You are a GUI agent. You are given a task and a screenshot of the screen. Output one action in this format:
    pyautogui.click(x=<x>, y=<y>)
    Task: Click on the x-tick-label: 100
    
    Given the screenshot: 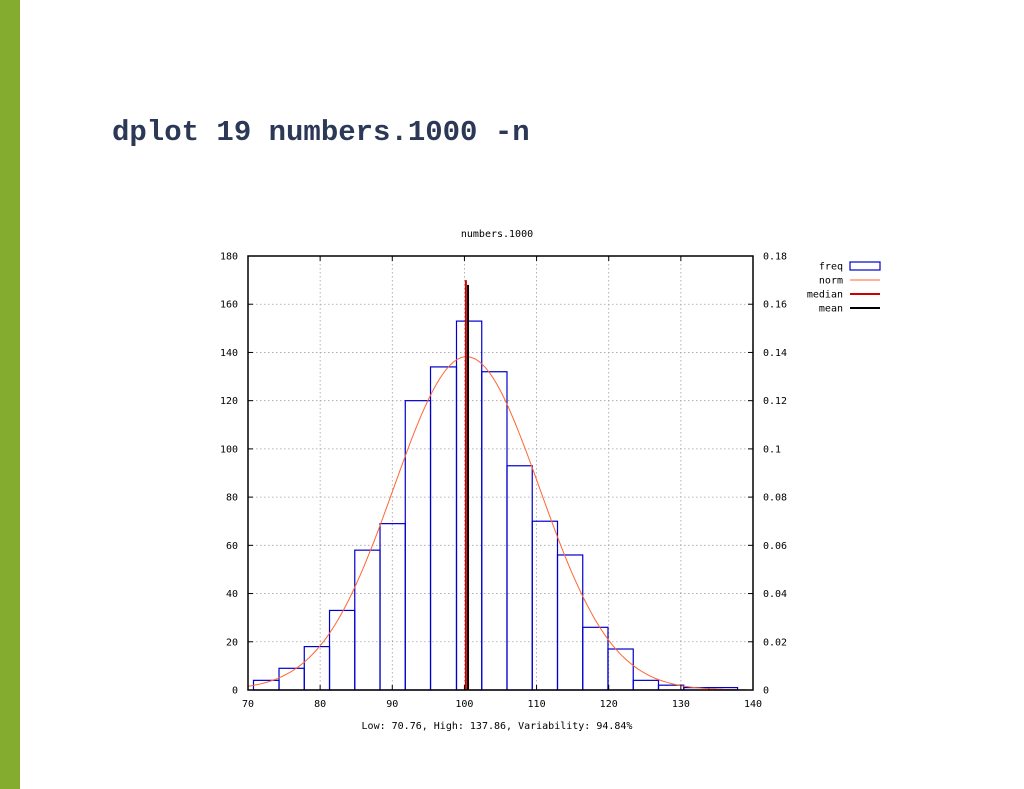 What is the action you would take?
    pyautogui.click(x=464, y=704)
    